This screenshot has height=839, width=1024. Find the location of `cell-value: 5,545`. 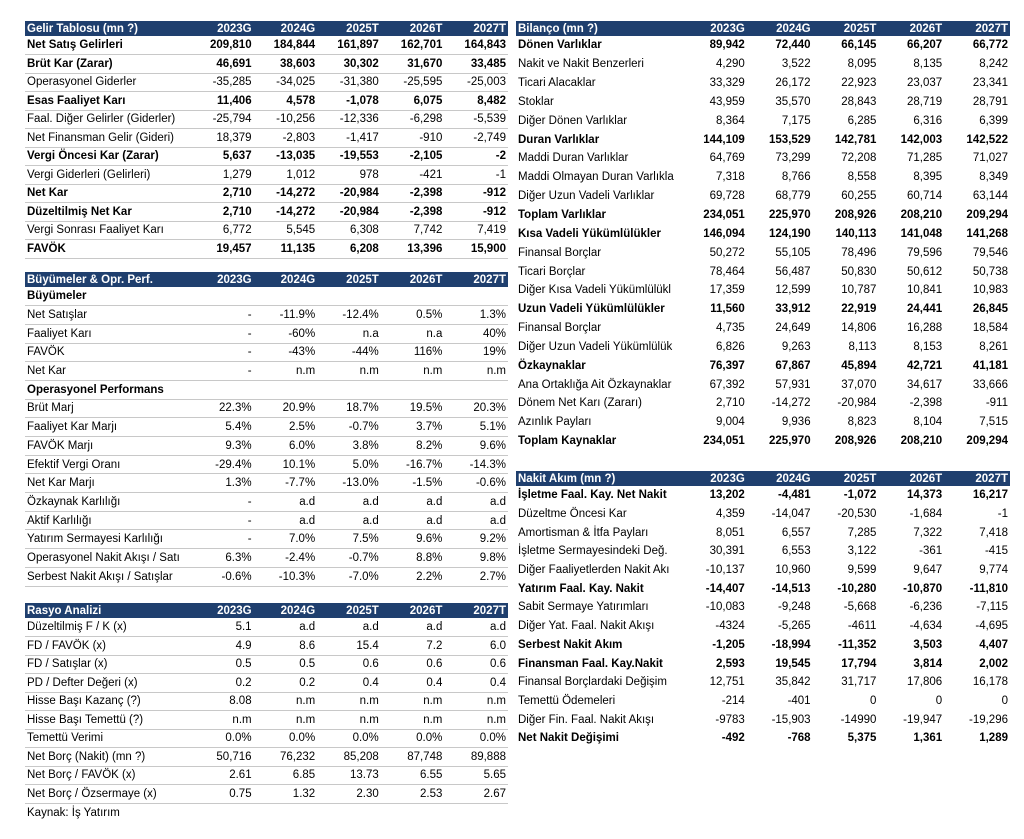

cell-value: 5,545 is located at coordinates (285, 230).